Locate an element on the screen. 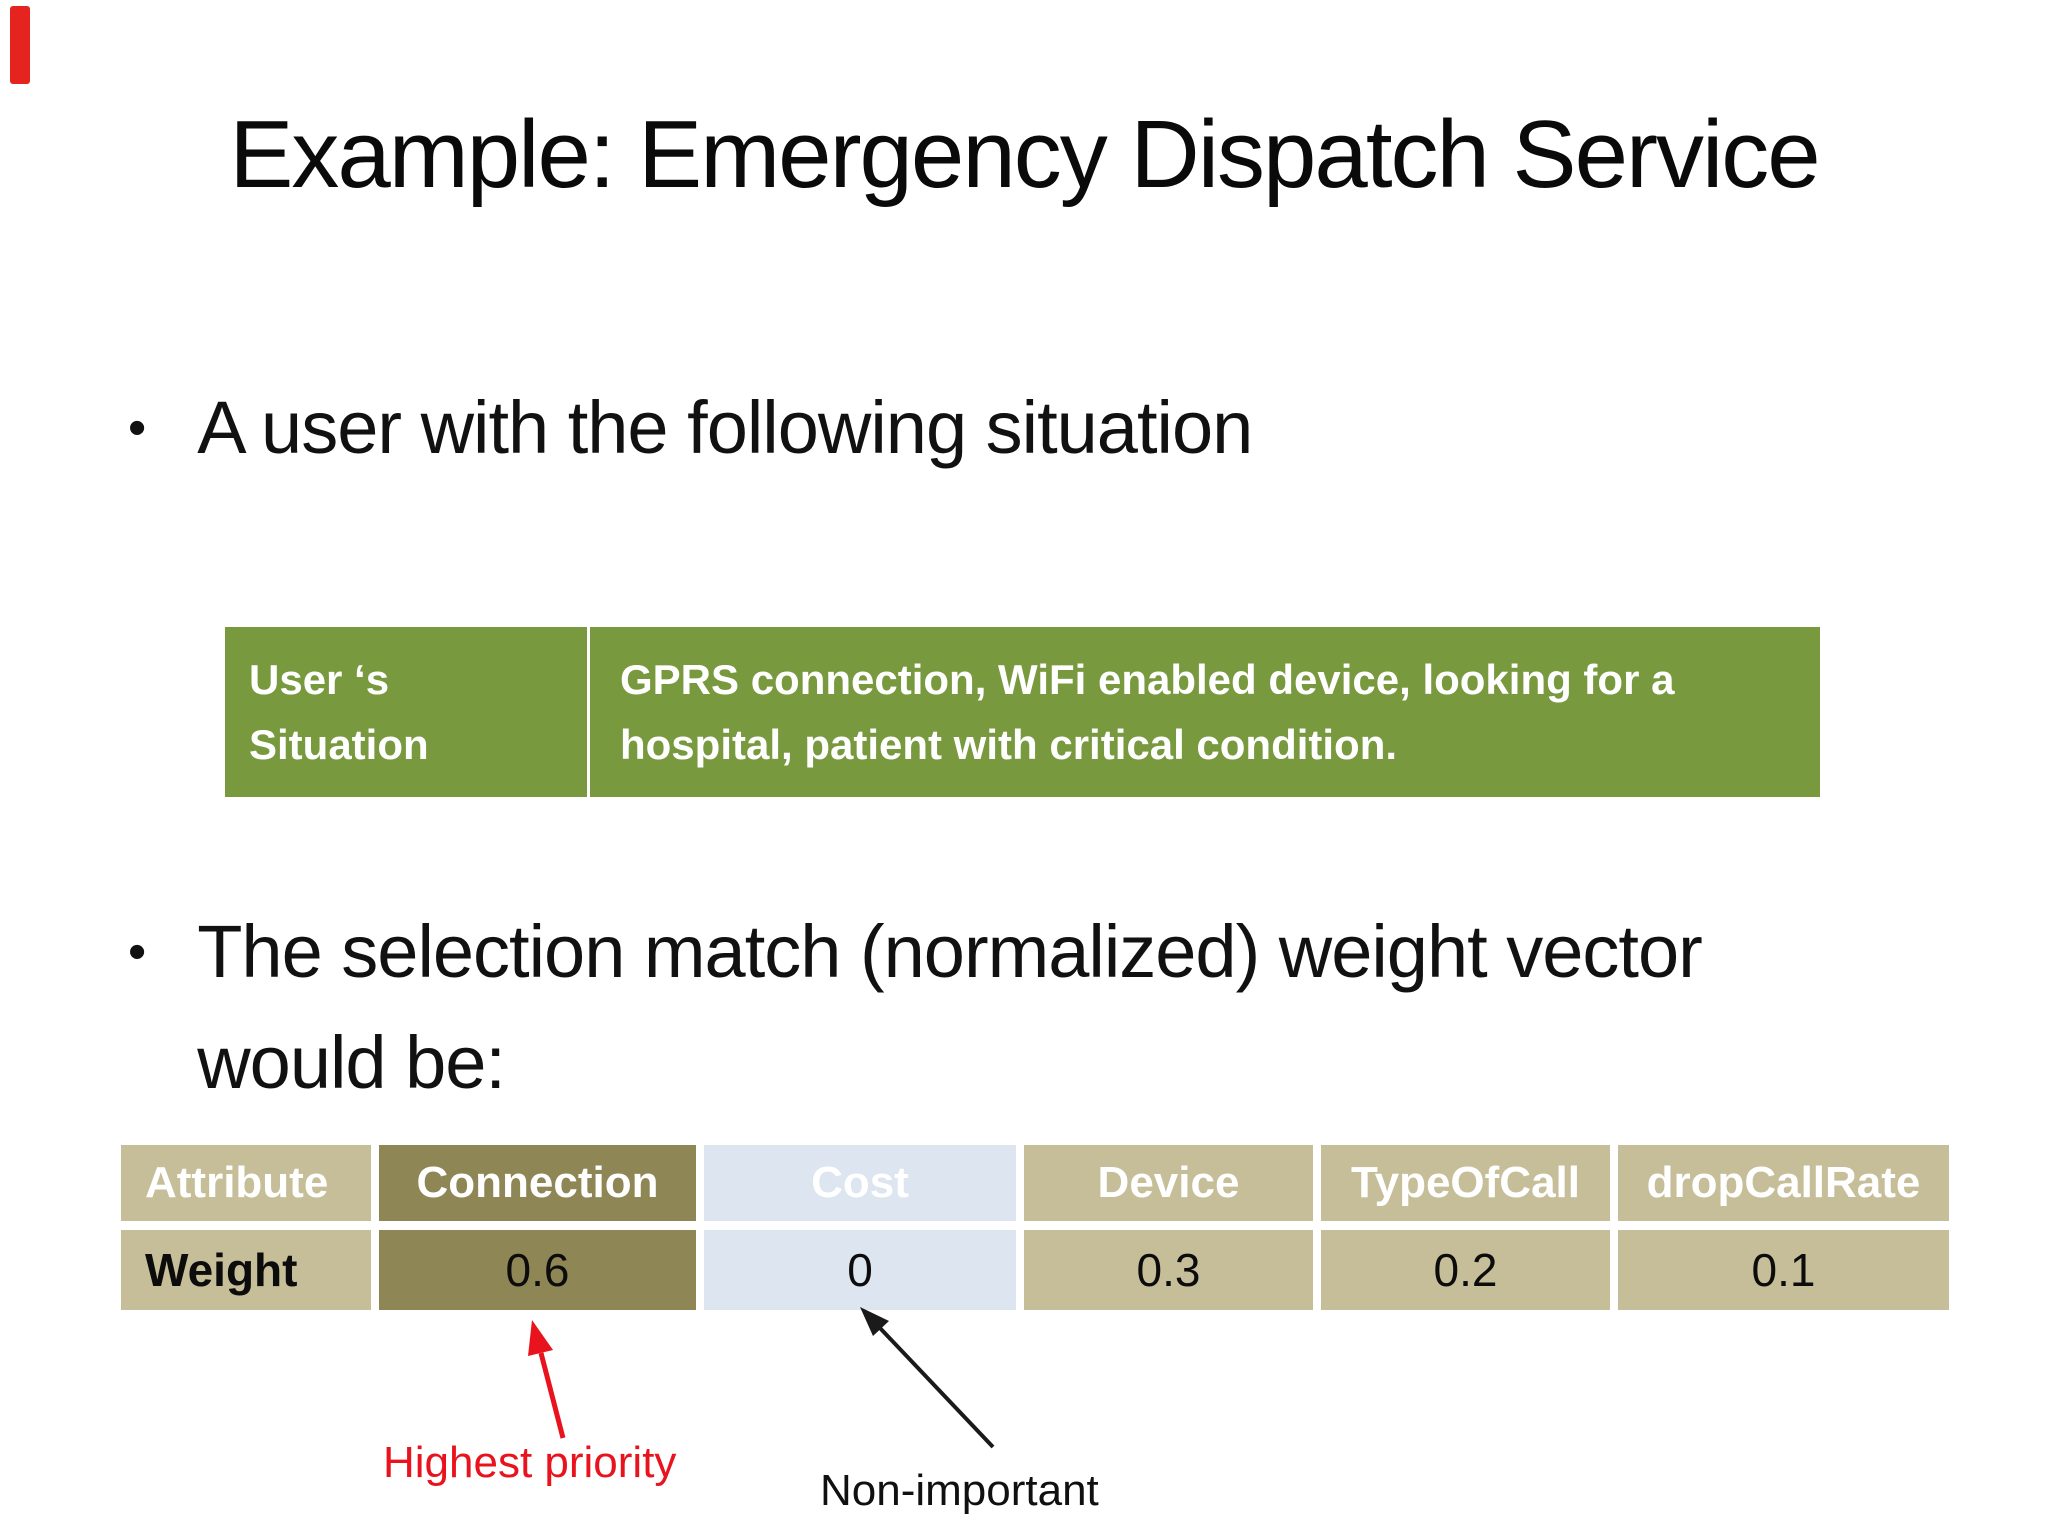 The width and height of the screenshot is (2048, 1536). value-cell-label: Weight is located at coordinates (246, 1270).